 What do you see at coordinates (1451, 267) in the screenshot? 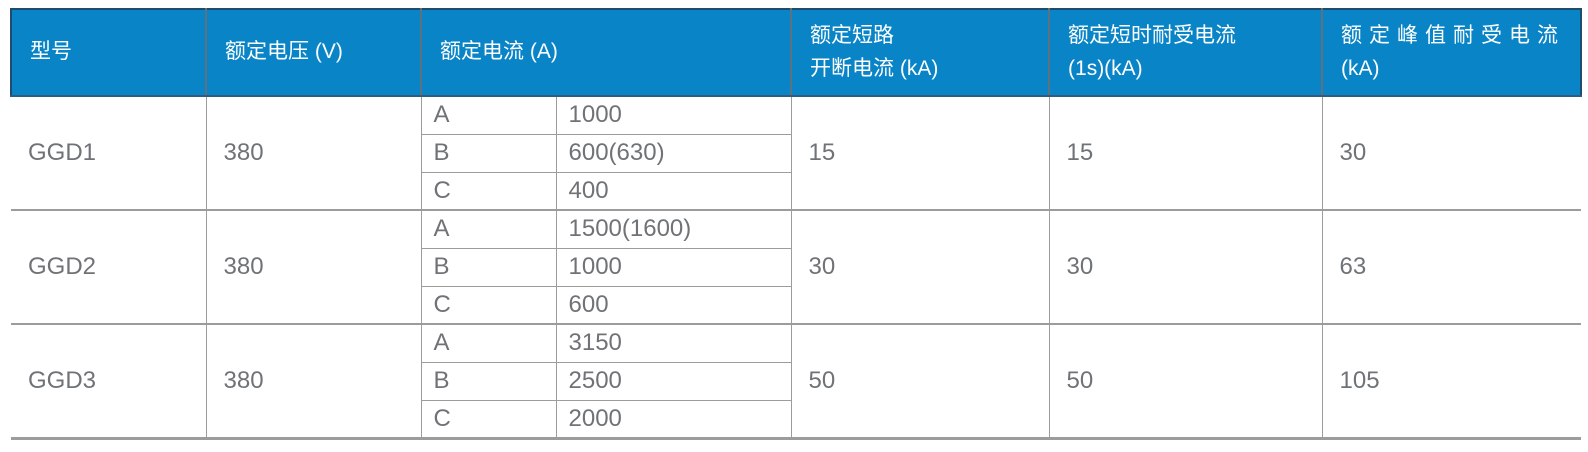
I see `cell-peak: 63` at bounding box center [1451, 267].